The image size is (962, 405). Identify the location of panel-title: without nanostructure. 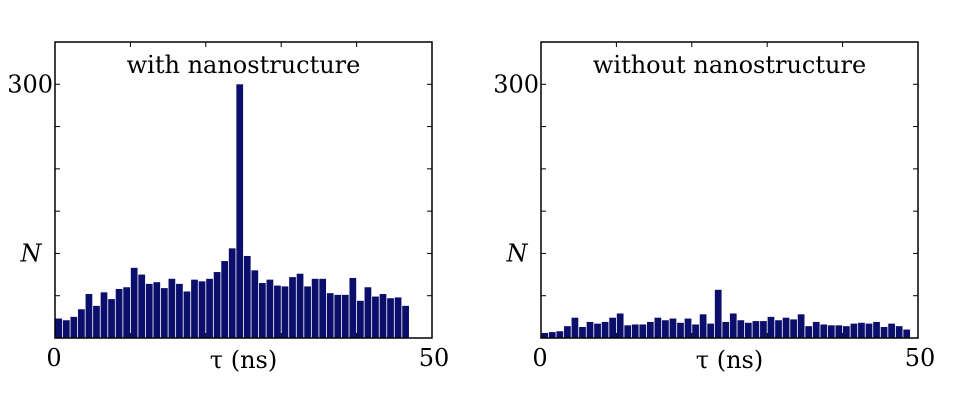
(729, 65).